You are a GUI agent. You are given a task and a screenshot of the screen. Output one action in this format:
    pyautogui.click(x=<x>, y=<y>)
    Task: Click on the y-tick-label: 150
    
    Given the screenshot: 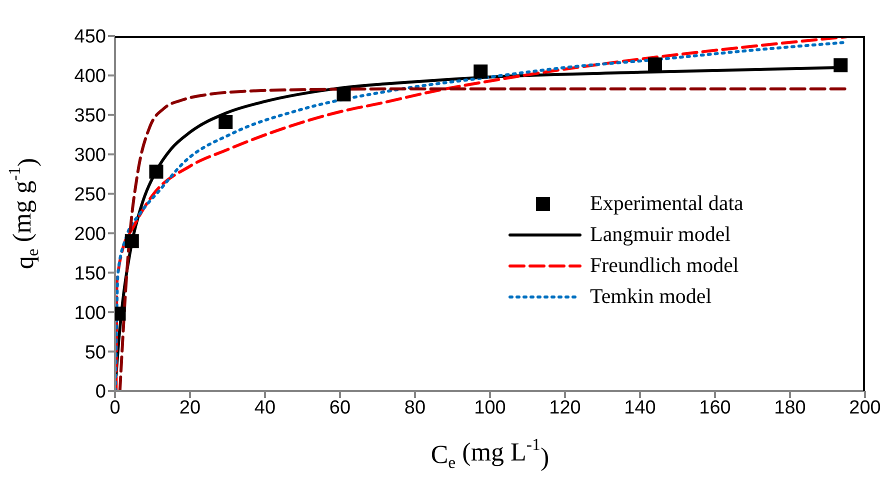 What is the action you would take?
    pyautogui.click(x=90, y=273)
    